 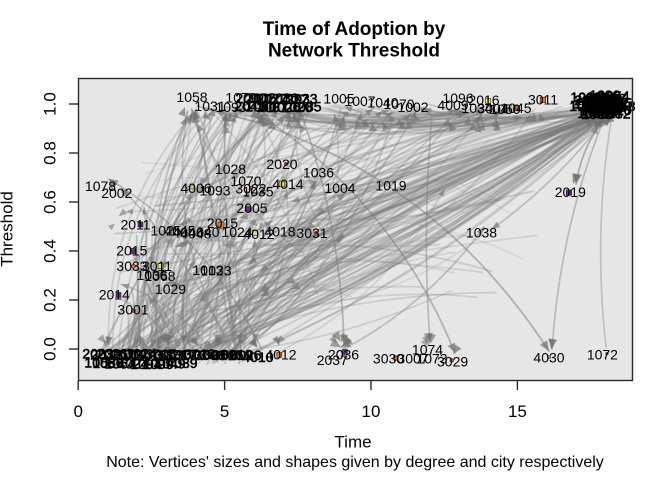 I want to click on svg-text: 1093, so click(x=214, y=191).